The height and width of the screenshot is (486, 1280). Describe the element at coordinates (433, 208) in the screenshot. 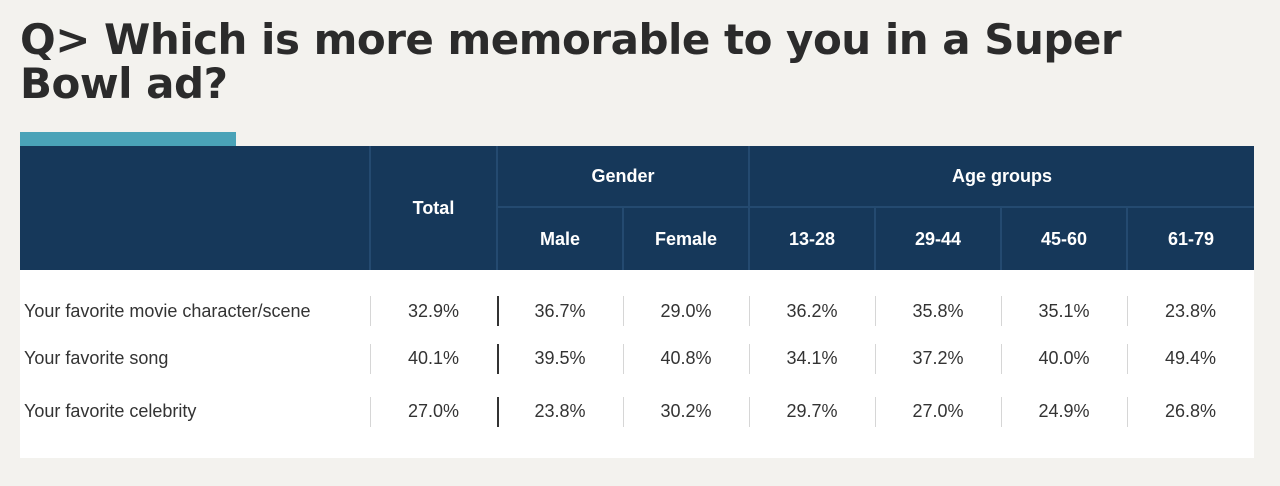

I see `header-total: Total` at that location.